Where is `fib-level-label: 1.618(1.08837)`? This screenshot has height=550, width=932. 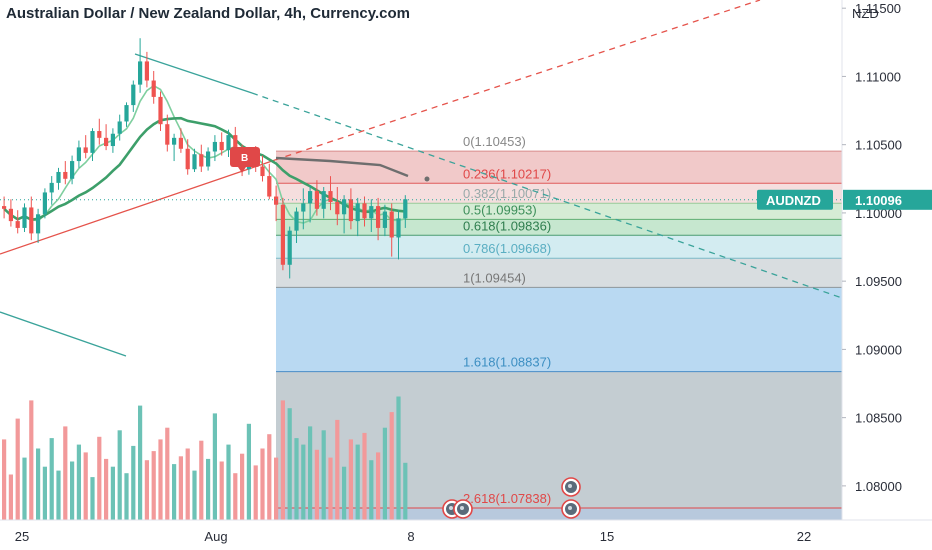
fib-level-label: 1.618(1.08837) is located at coordinates (507, 362).